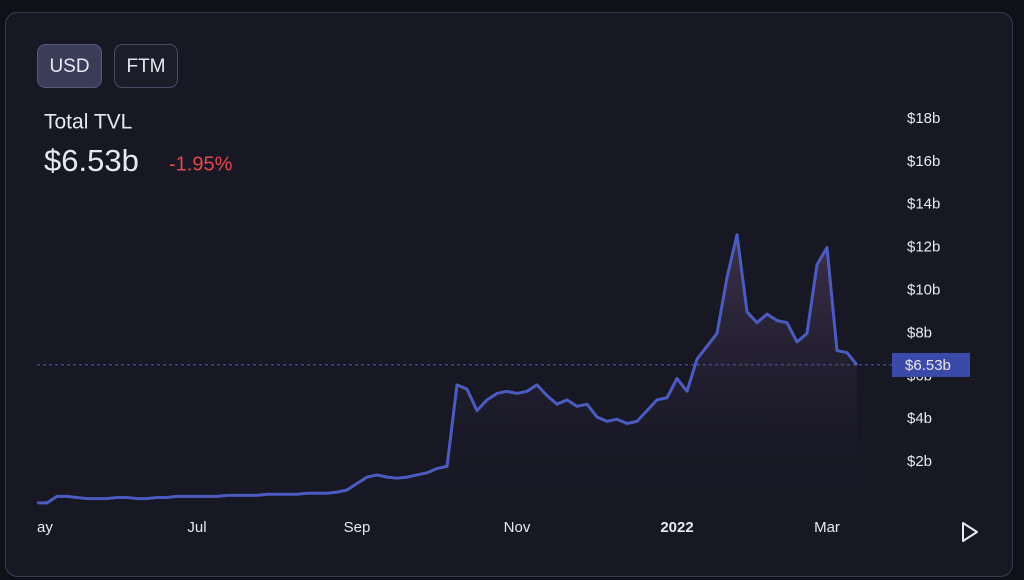  Describe the element at coordinates (923, 289) in the screenshot. I see `y-tick-label: $10b` at that location.